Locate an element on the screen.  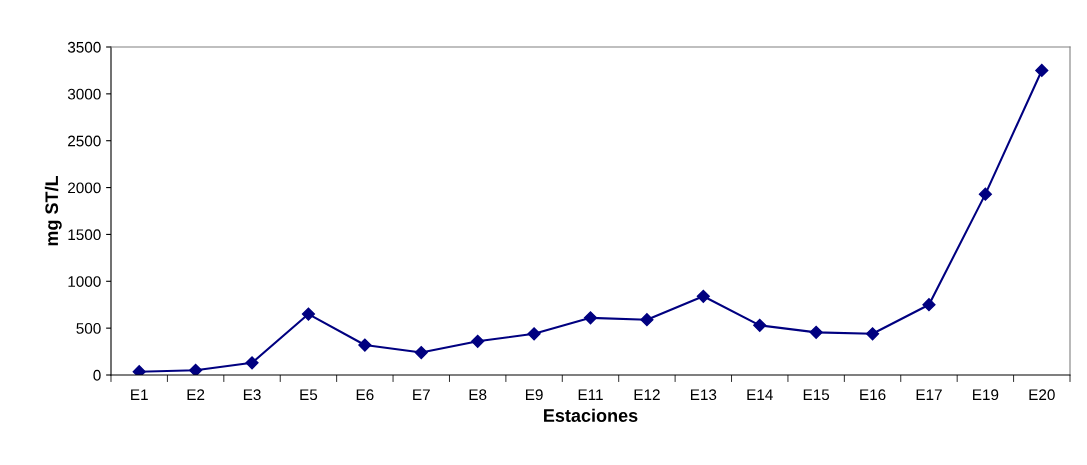
x-tick-label: E11 is located at coordinates (590, 394).